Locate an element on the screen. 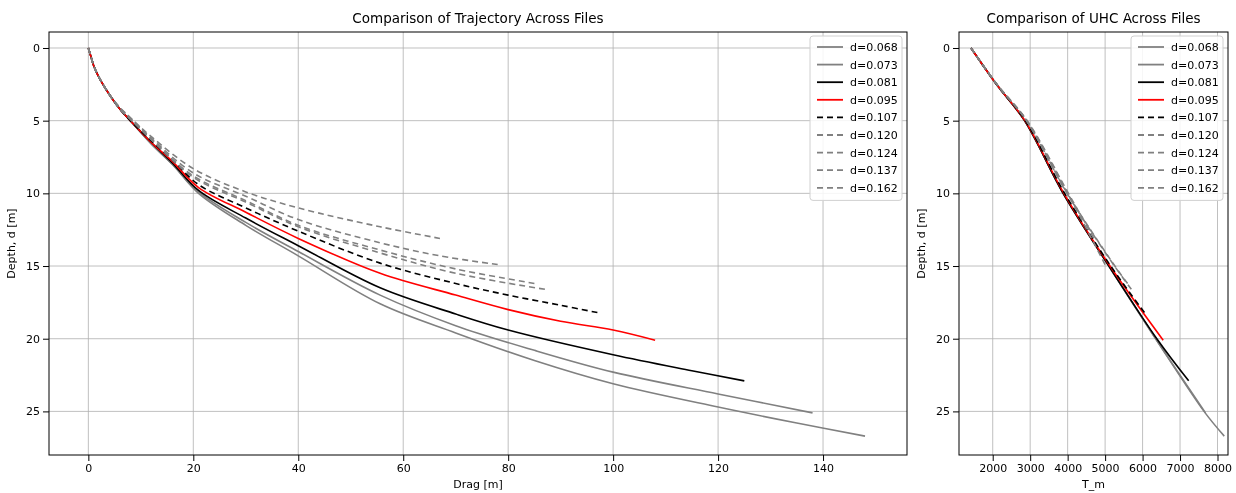  x-tick-label: 20 is located at coordinates (193, 468).